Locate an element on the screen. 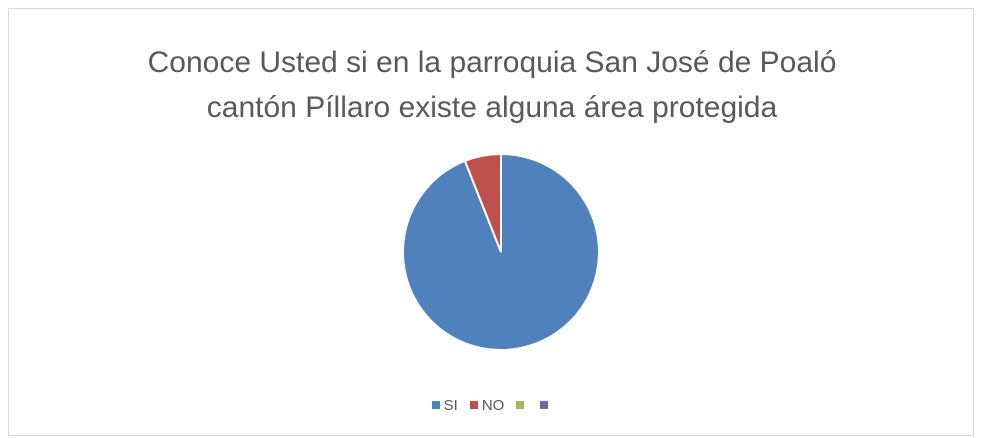  legend-item: NO is located at coordinates (487, 405).